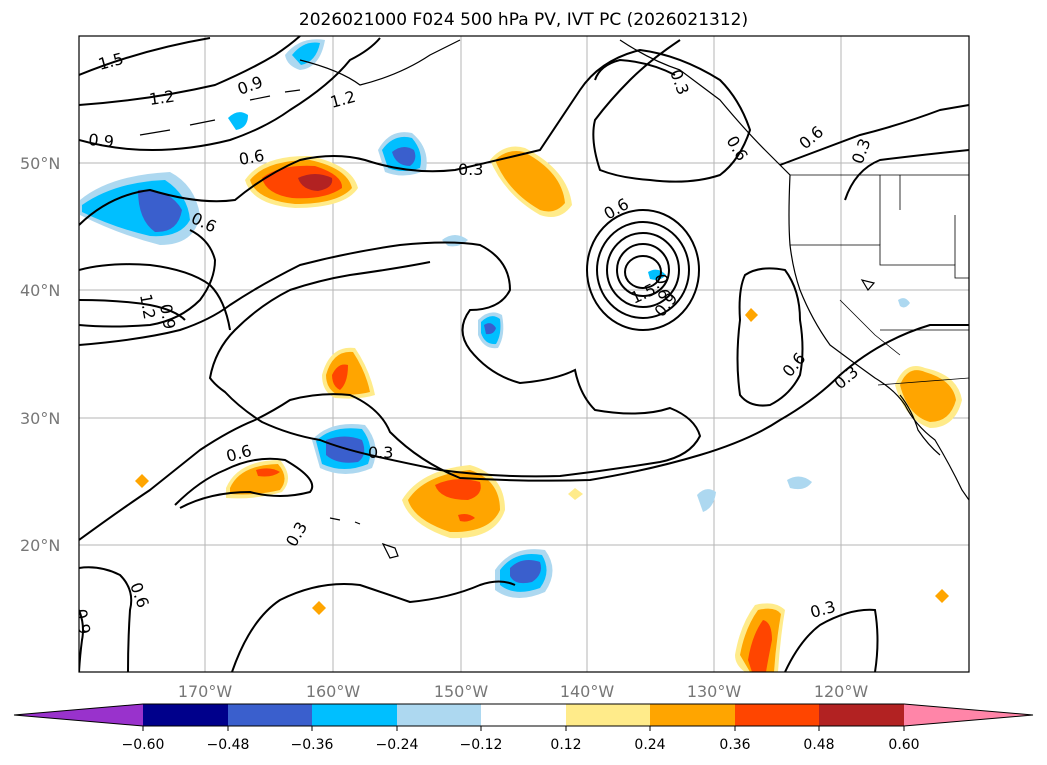  What do you see at coordinates (635, 69) in the screenshot?
I see `contour-0p3-north` at bounding box center [635, 69].